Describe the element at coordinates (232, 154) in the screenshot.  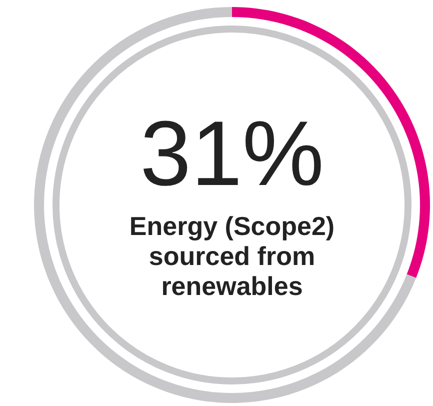
I see `data-label: 31%` at that location.